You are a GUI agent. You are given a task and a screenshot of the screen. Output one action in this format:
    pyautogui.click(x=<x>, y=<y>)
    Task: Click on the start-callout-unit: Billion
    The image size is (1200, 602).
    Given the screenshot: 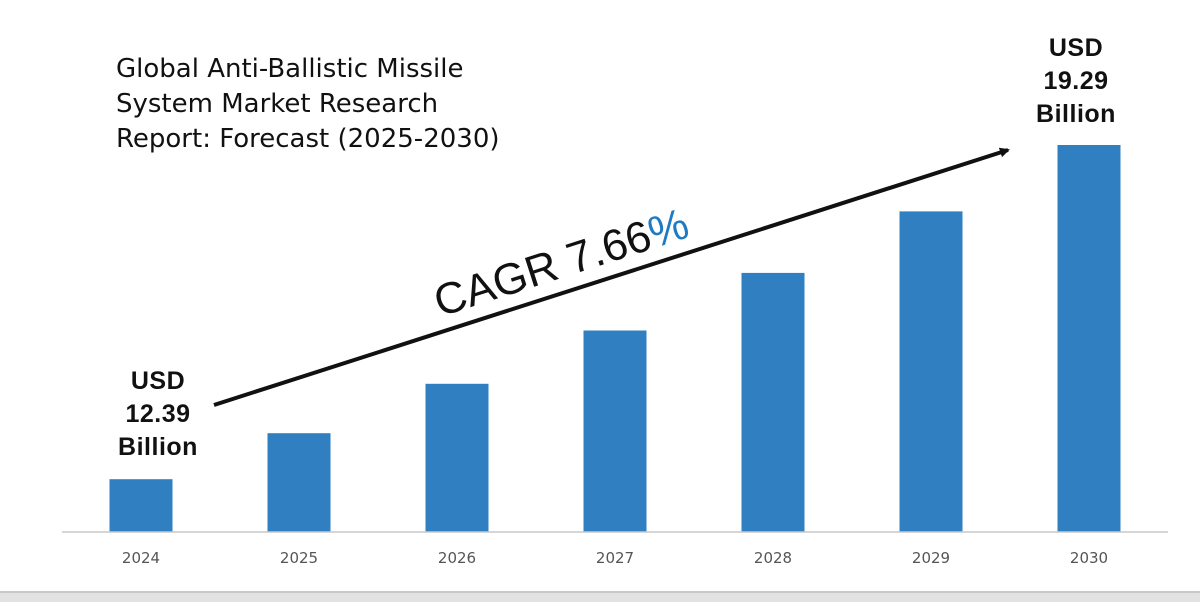 What is the action you would take?
    pyautogui.click(x=158, y=447)
    